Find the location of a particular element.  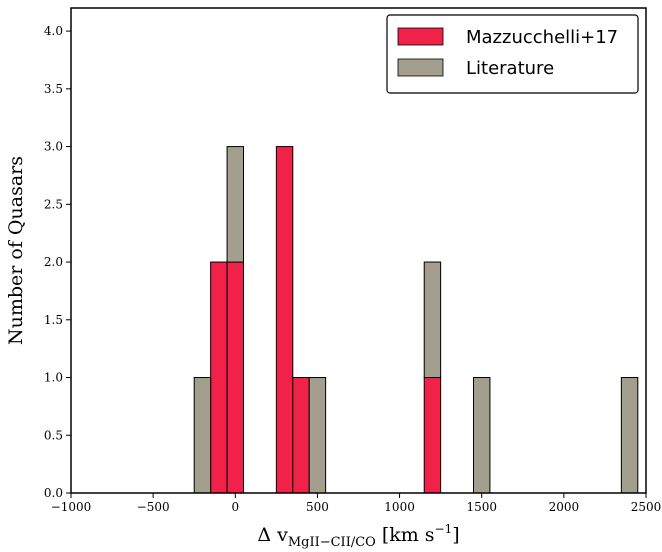

x-axis-label-units-end: ] is located at coordinates (455, 535).